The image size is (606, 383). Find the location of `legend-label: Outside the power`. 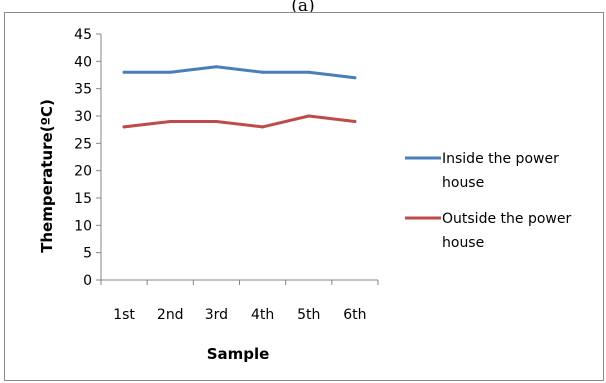

legend-label: Outside the power is located at coordinates (506, 219).